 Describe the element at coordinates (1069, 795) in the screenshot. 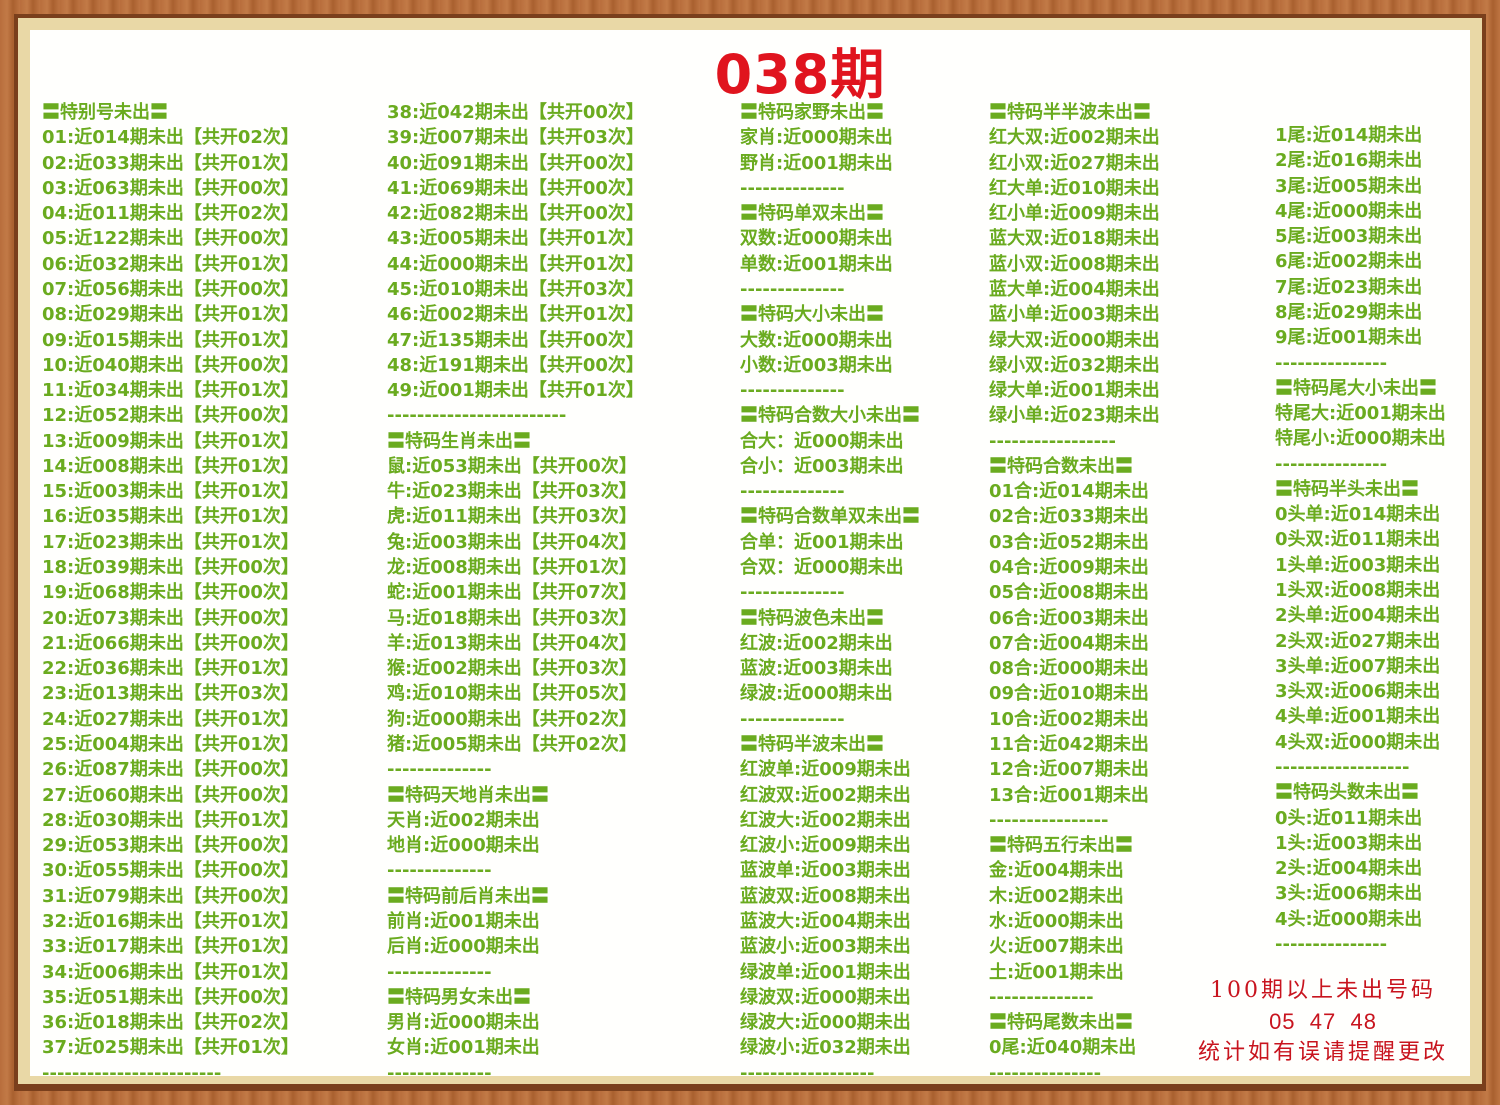

I see `stat-line: 13合:近001期未出` at that location.